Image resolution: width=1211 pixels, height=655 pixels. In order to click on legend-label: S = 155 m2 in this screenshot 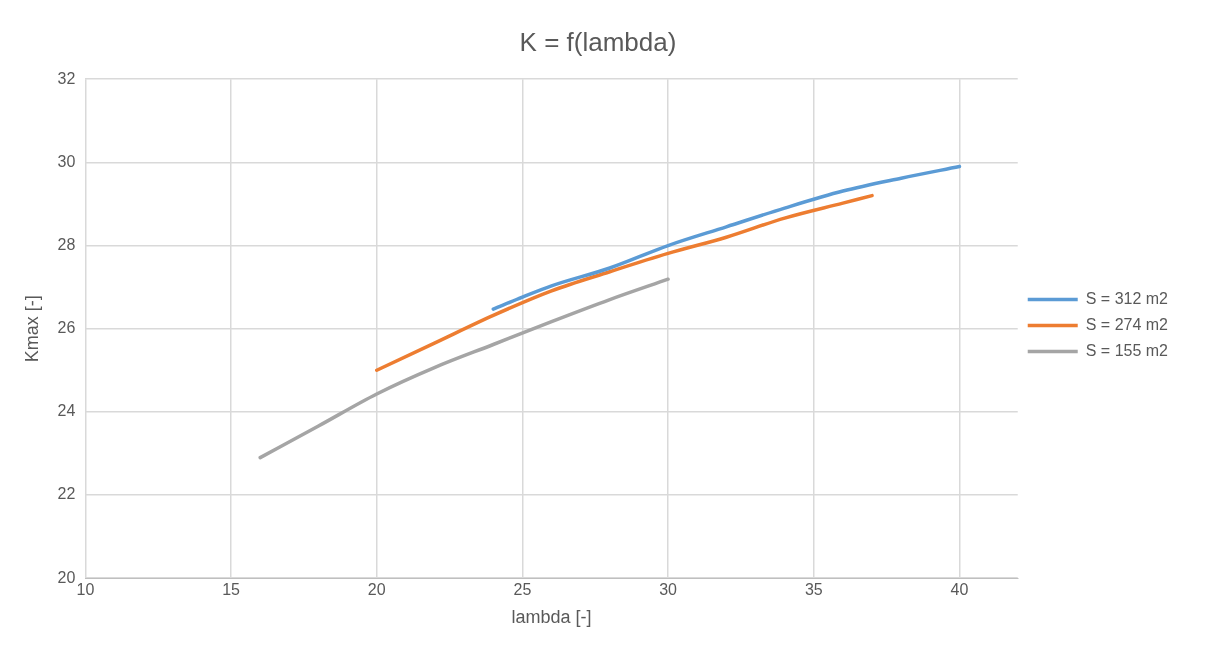, I will do `click(1127, 350)`.